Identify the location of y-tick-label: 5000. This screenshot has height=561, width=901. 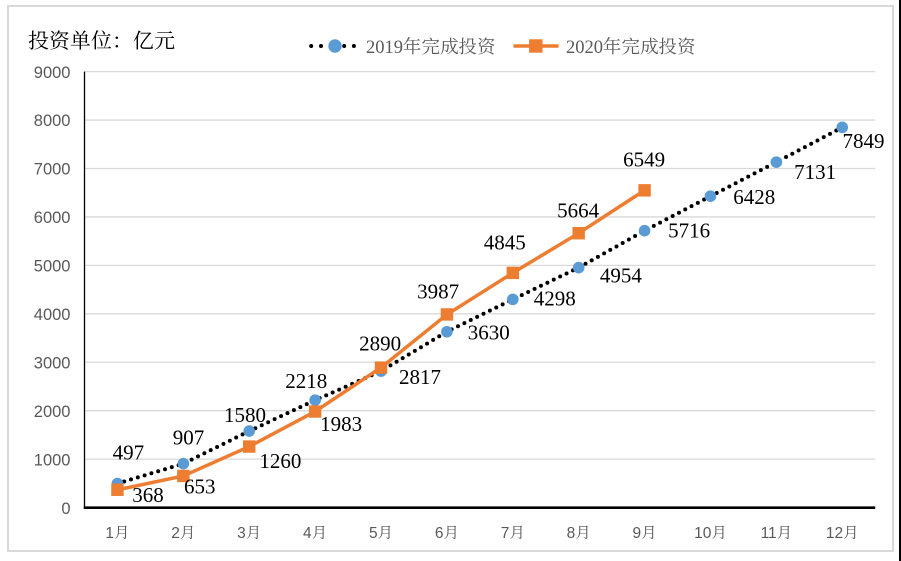
(52, 267).